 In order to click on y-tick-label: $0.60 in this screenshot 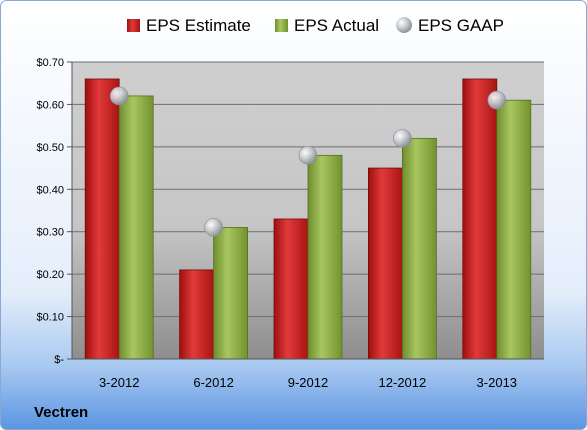, I will do `click(50, 105)`.